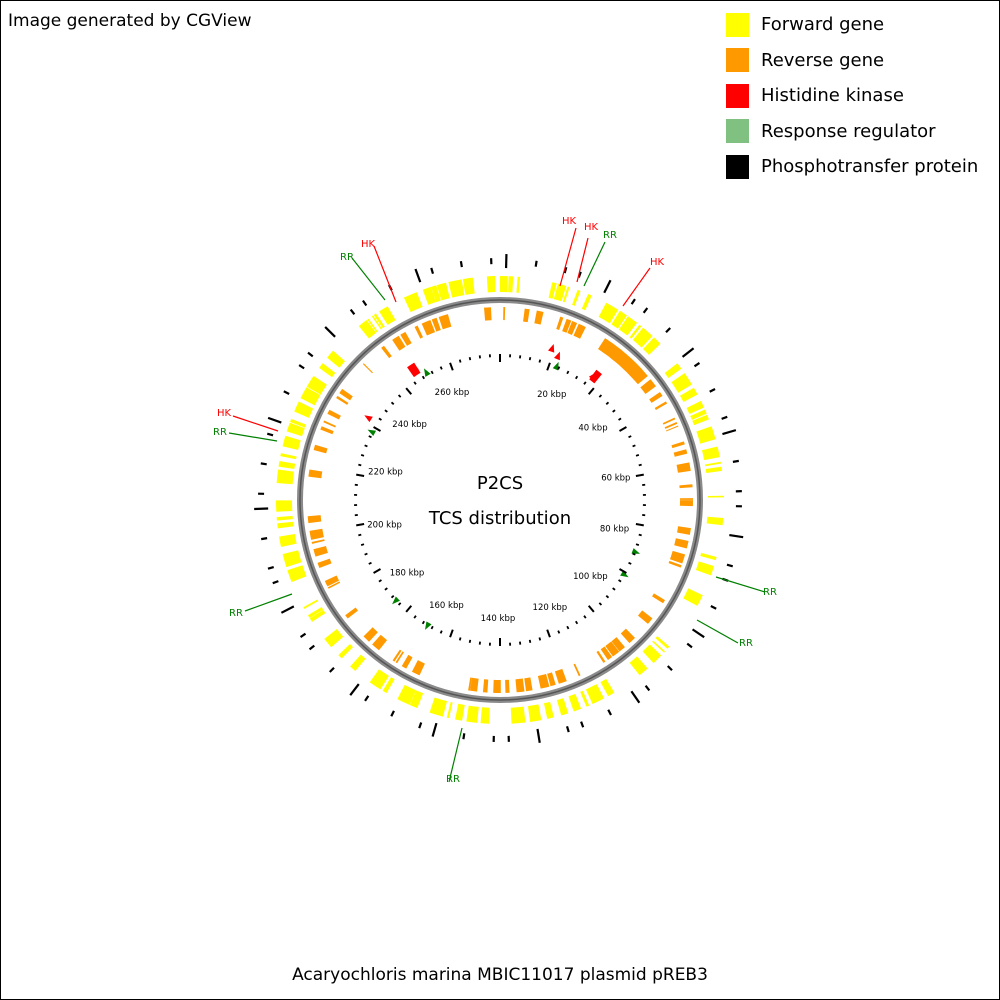  I want to click on ruler-label: 60 kbp, so click(615, 478).